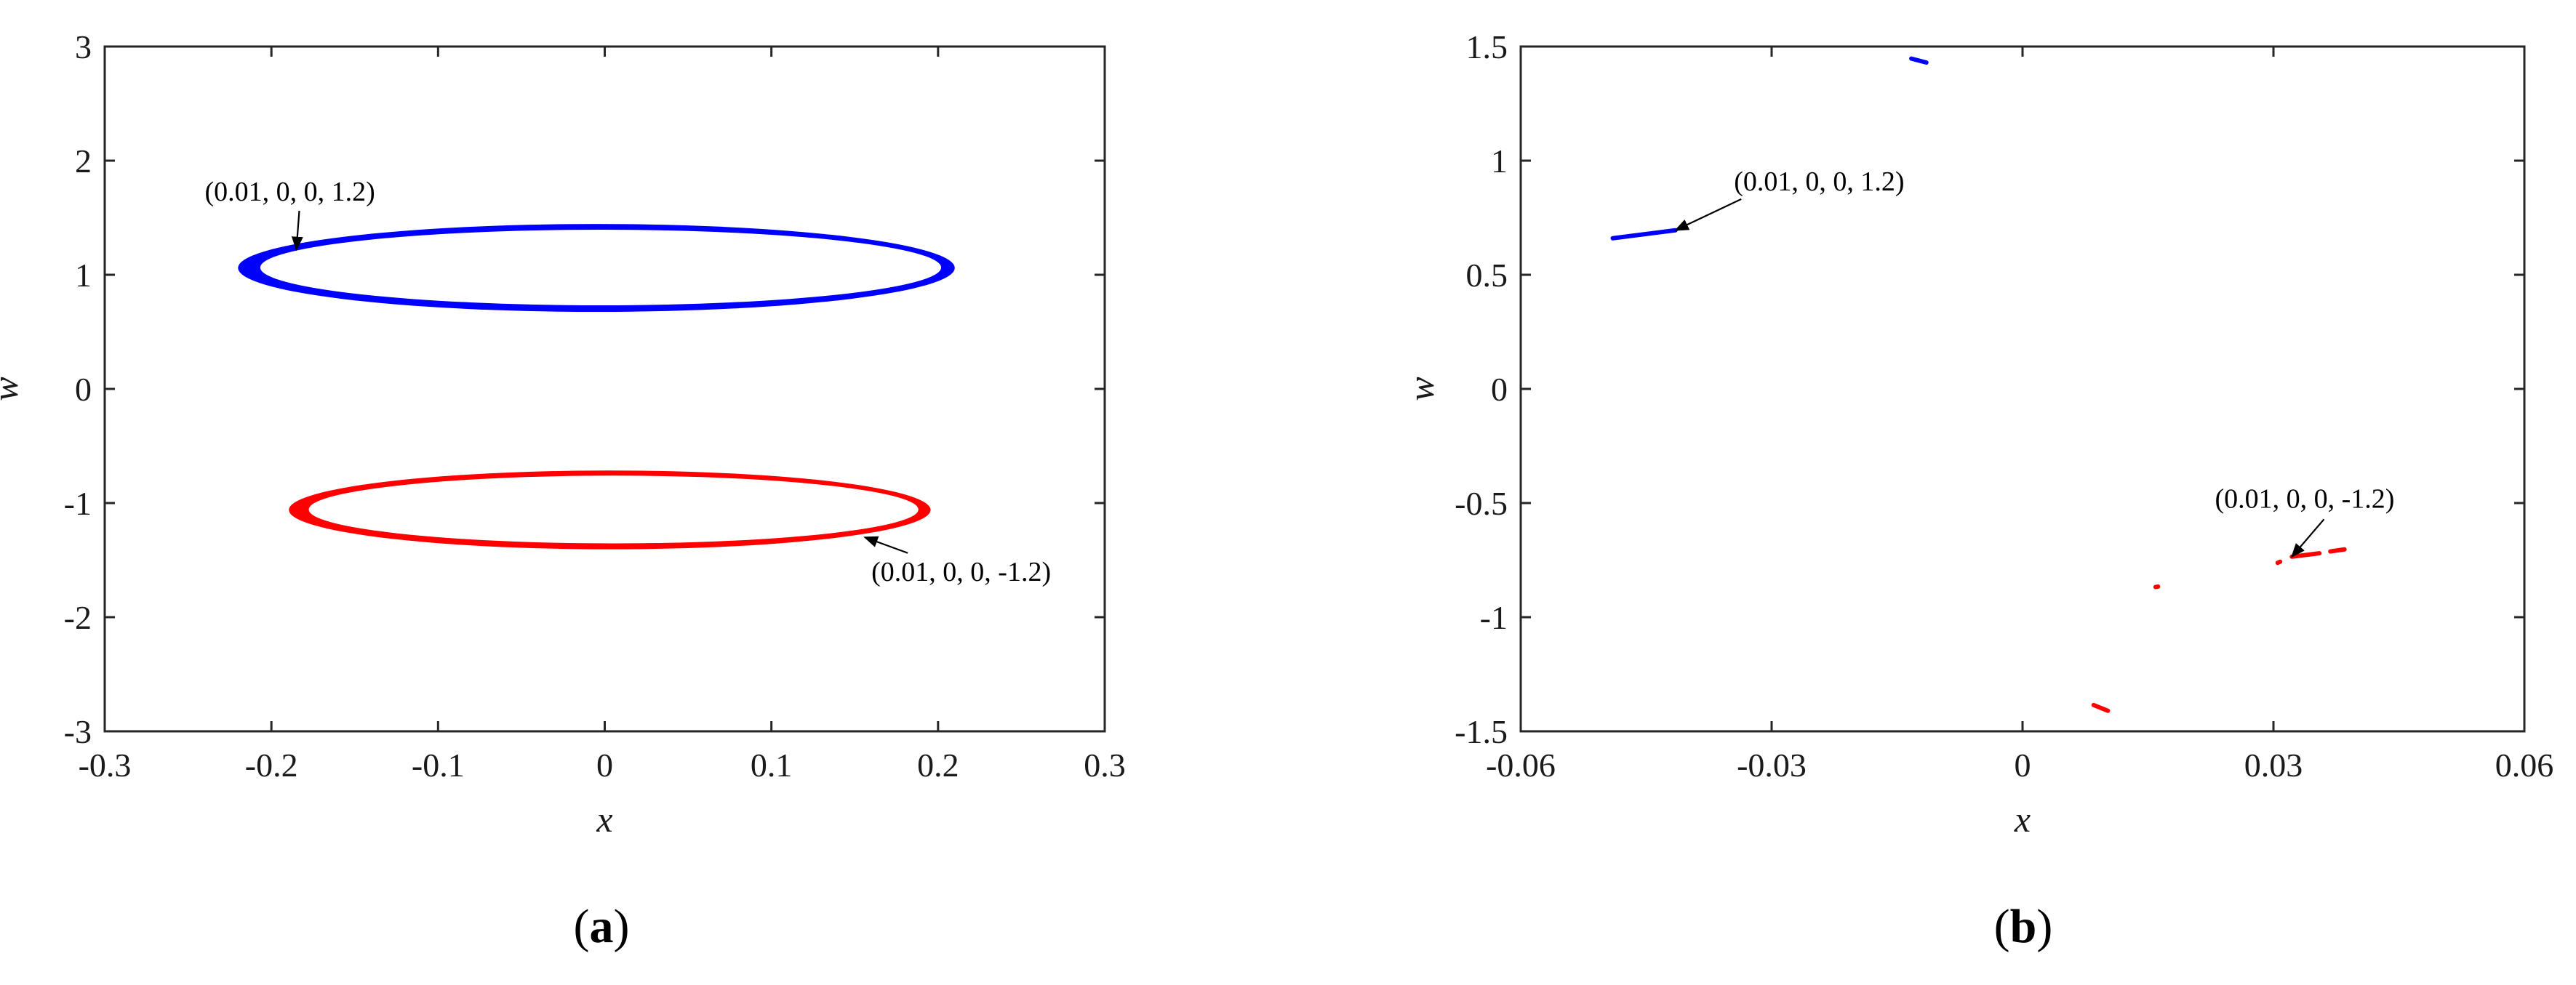 This screenshot has width=2576, height=985. I want to click on panel-label: (b), so click(2023, 926).